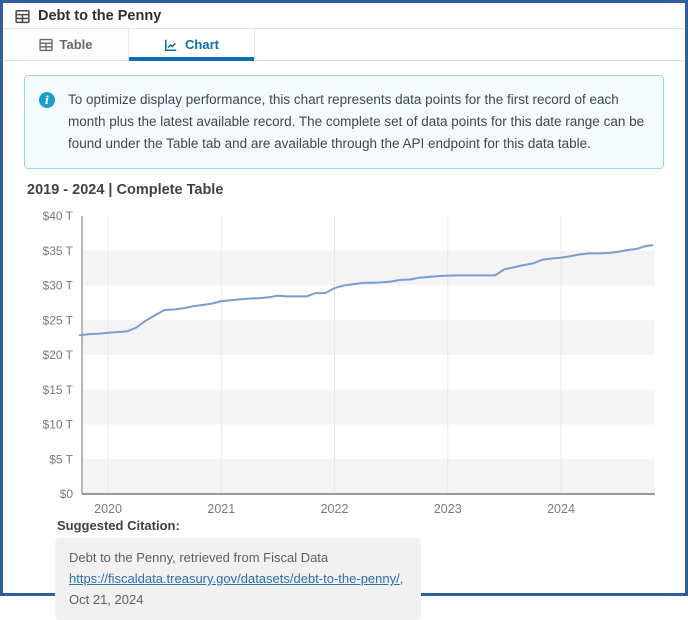 This screenshot has width=688, height=620. What do you see at coordinates (125, 190) in the screenshot?
I see `chart-heading: 2019 - 2024 | Complete Table` at bounding box center [125, 190].